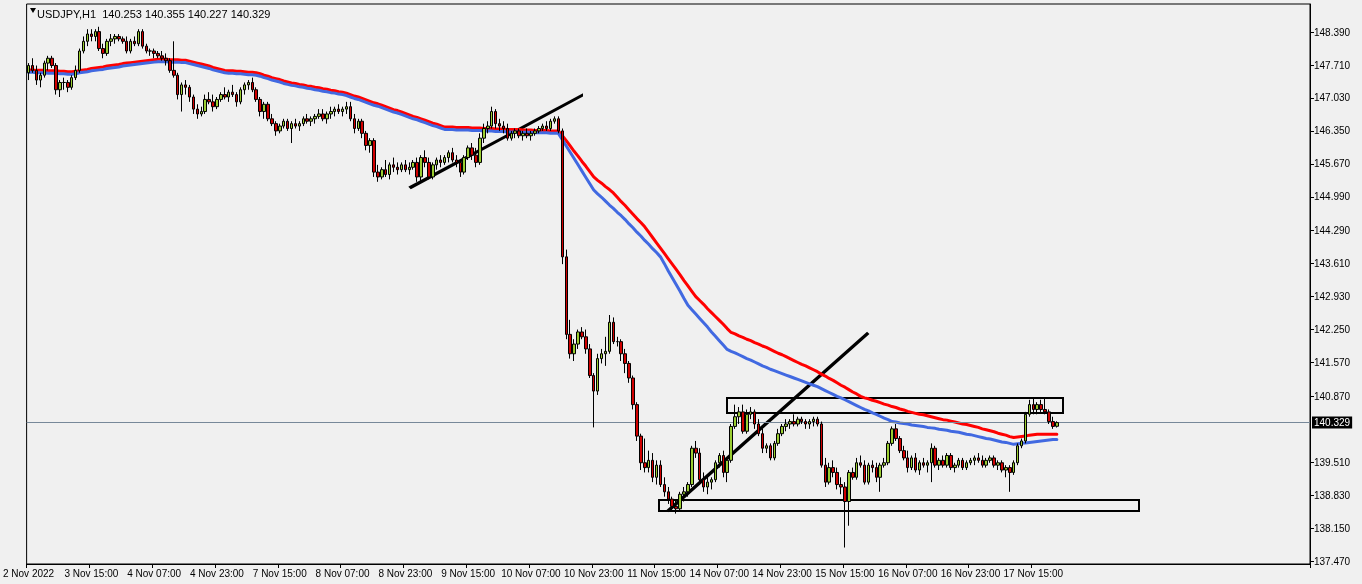  What do you see at coordinates (1332, 423) in the screenshot?
I see `ref-line-label: 140.329` at bounding box center [1332, 423].